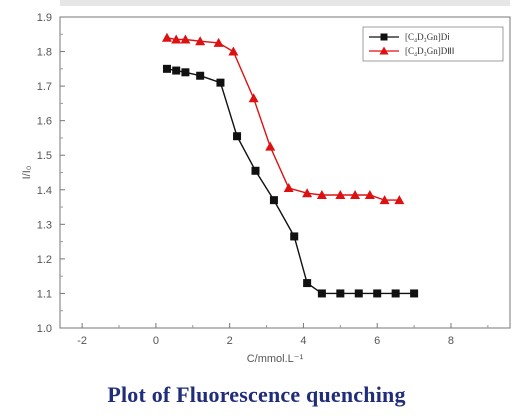  I want to click on legend: [C₄D₃Gn]Dⅰ [C₄D₃Gn]DⅡⅠ, so click(433, 44).